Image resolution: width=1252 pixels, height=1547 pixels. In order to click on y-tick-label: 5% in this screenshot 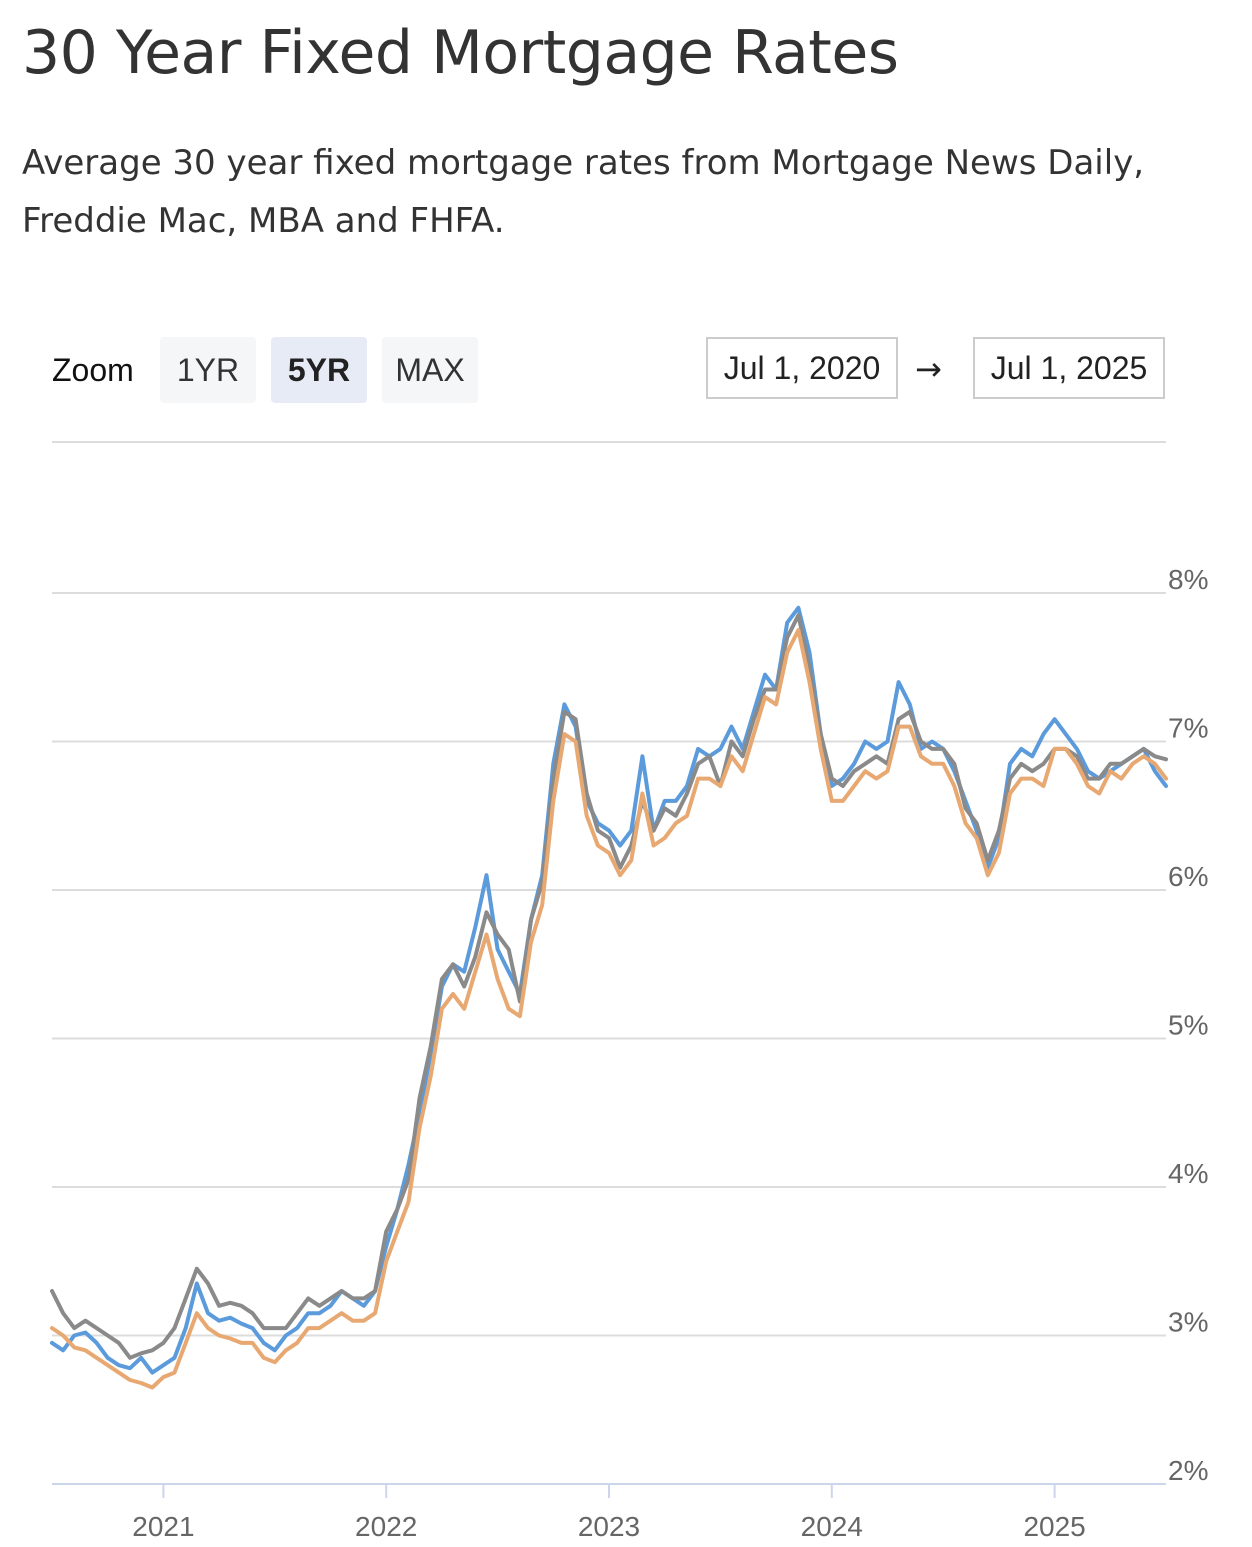, I will do `click(1188, 1025)`.